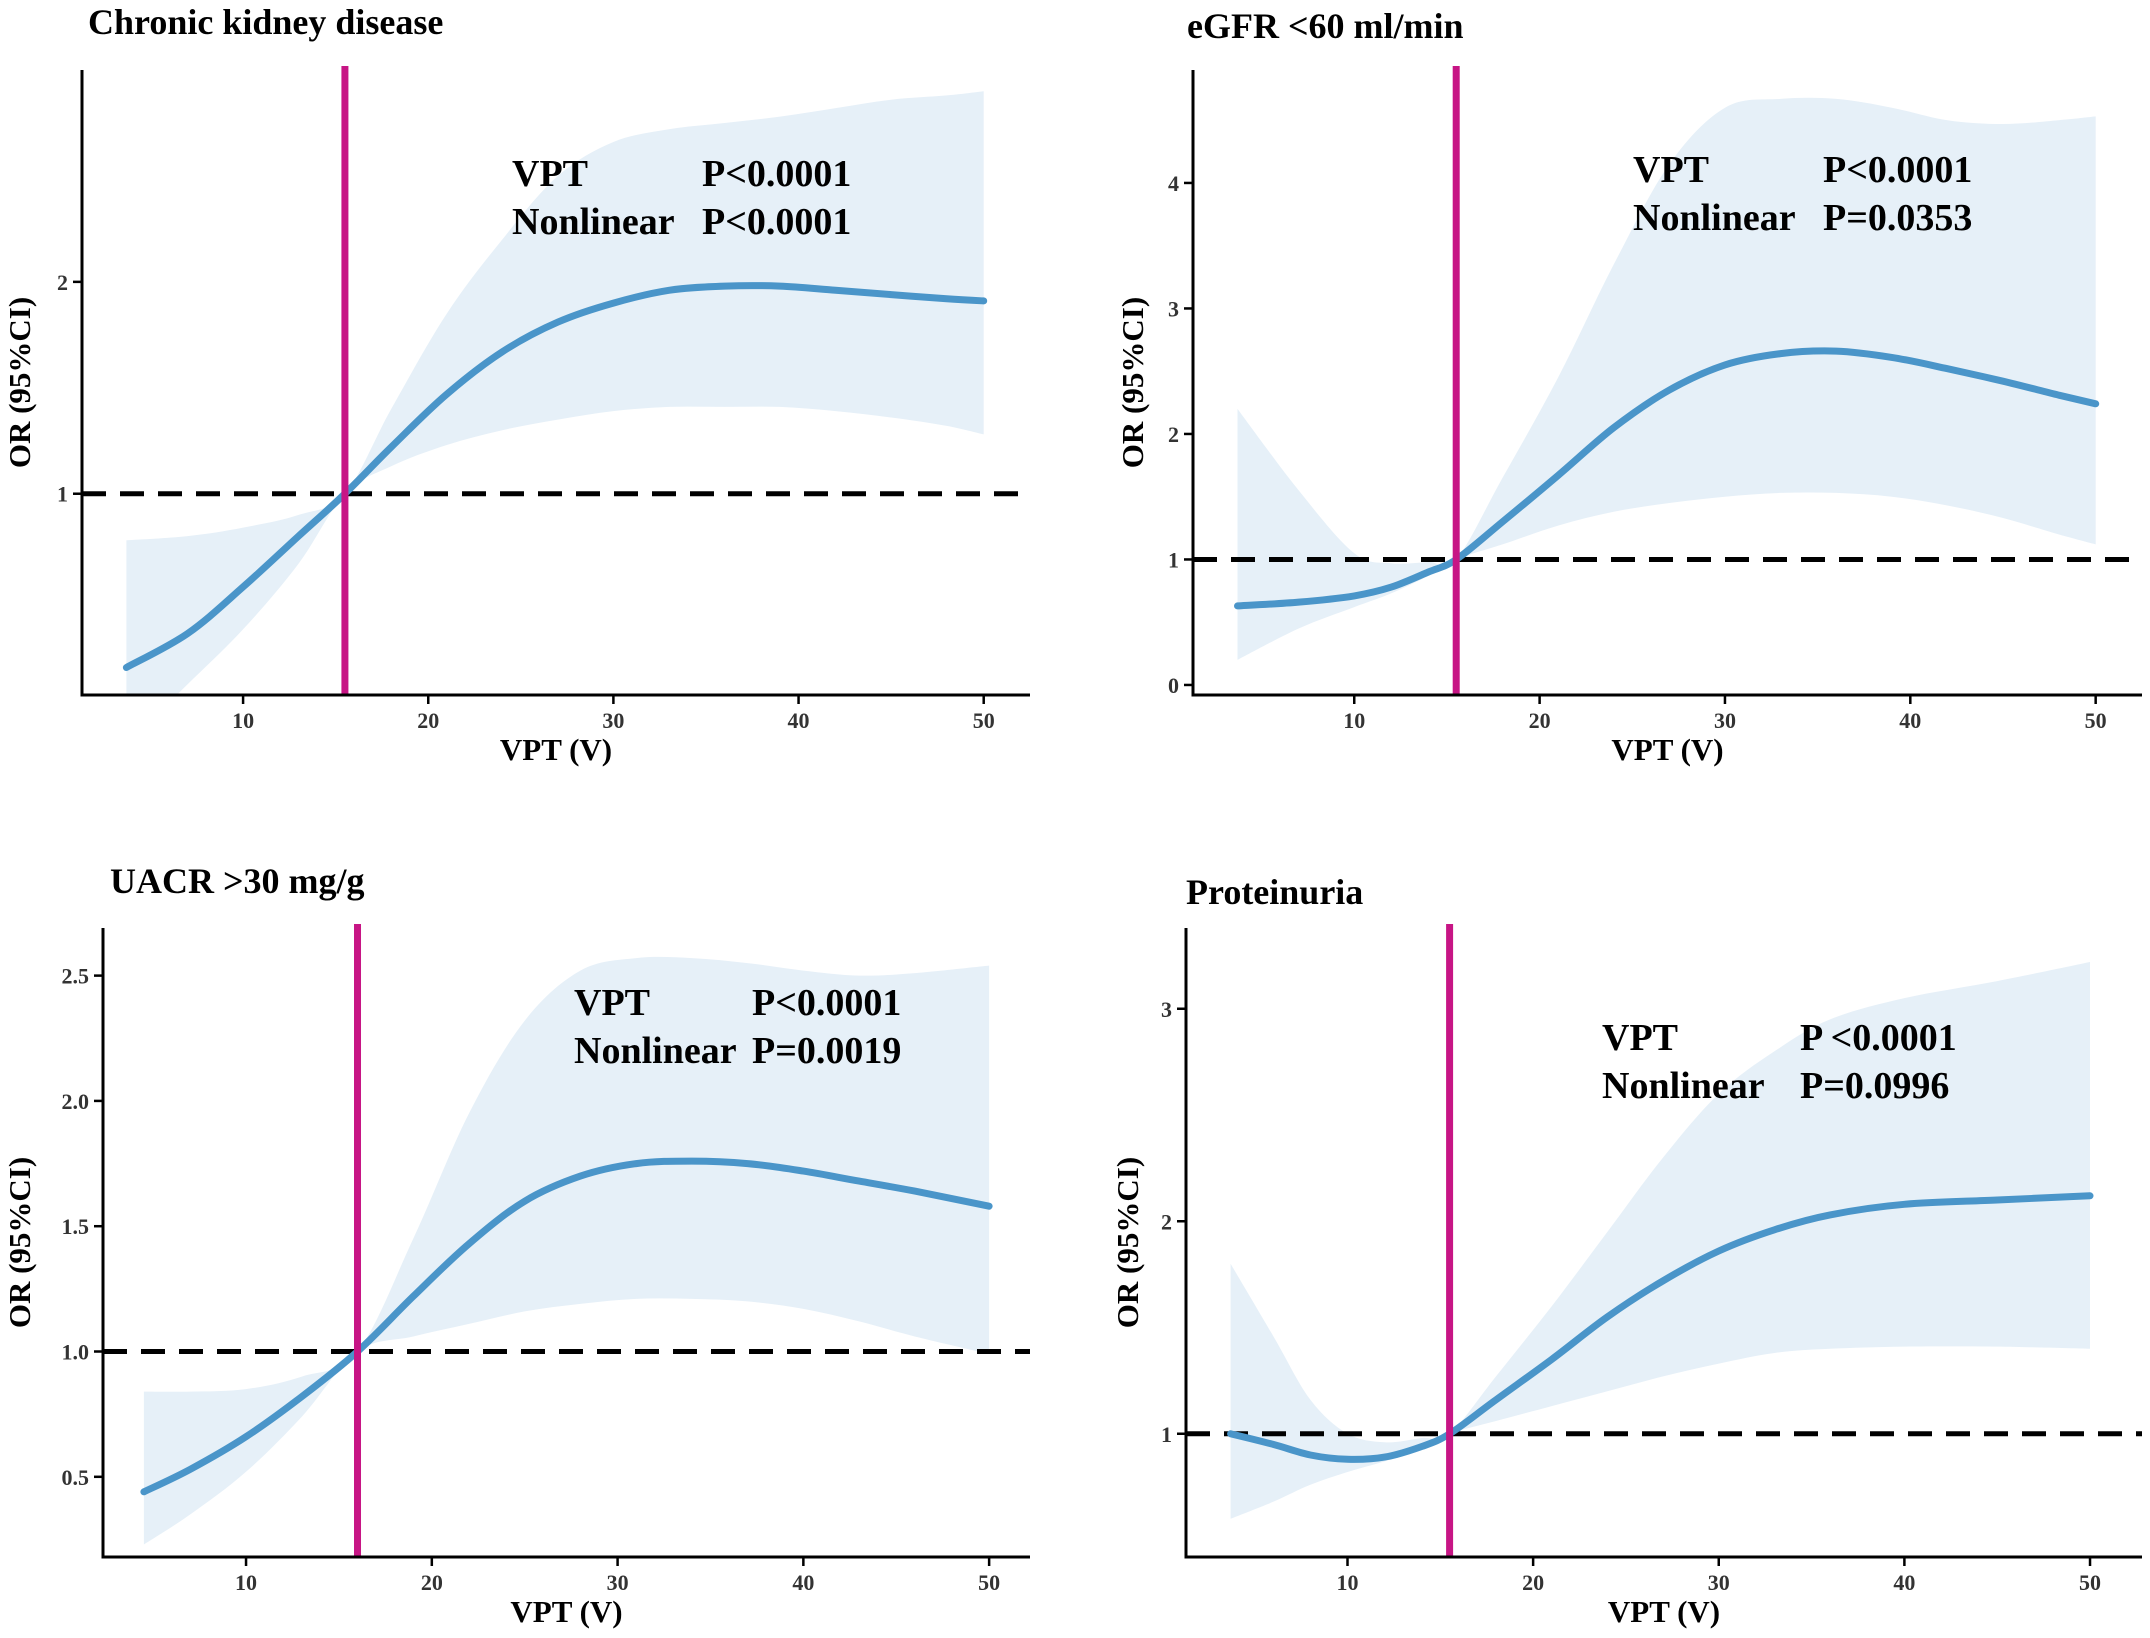 The height and width of the screenshot is (1638, 2150). What do you see at coordinates (1878, 1038) in the screenshot?
I see `annotation-vpt-p-value: P <0.0001` at bounding box center [1878, 1038].